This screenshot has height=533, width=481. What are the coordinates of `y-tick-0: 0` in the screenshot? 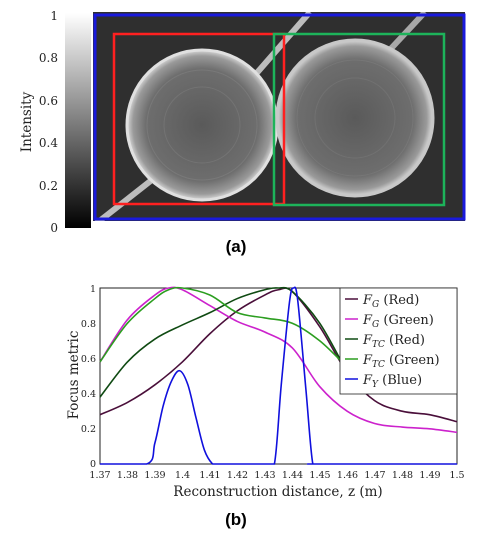 It's located at (93, 464).